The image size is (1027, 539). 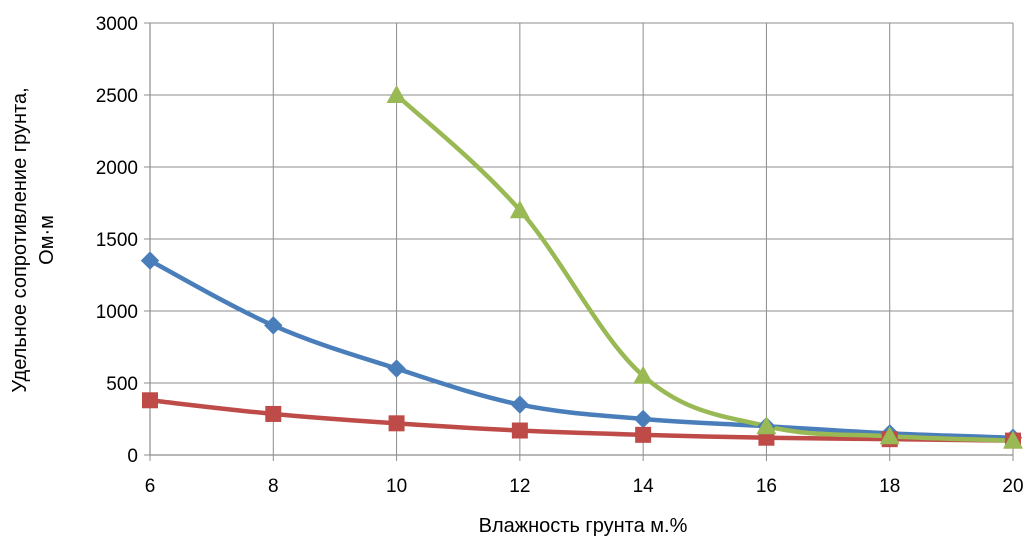 What do you see at coordinates (122, 384) in the screenshot?
I see `y-tick-label: 500` at bounding box center [122, 384].